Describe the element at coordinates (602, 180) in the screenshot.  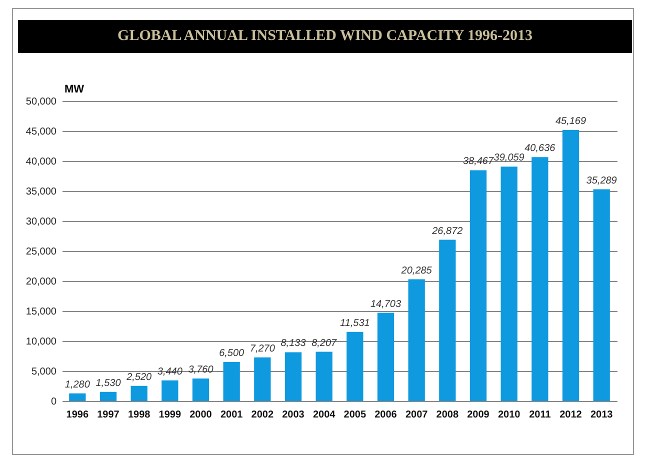
I see `data-label: 35,289` at that location.